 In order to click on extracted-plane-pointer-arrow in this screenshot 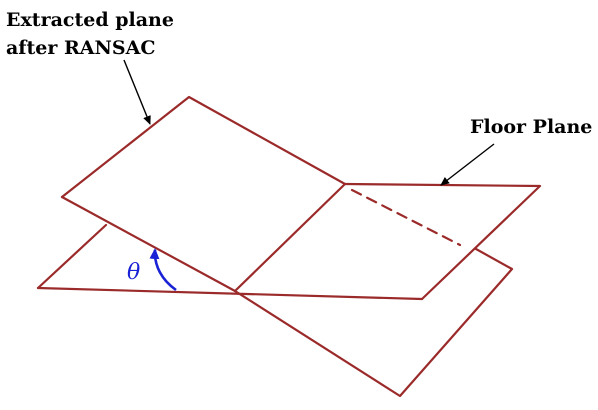, I will do `click(137, 92)`.